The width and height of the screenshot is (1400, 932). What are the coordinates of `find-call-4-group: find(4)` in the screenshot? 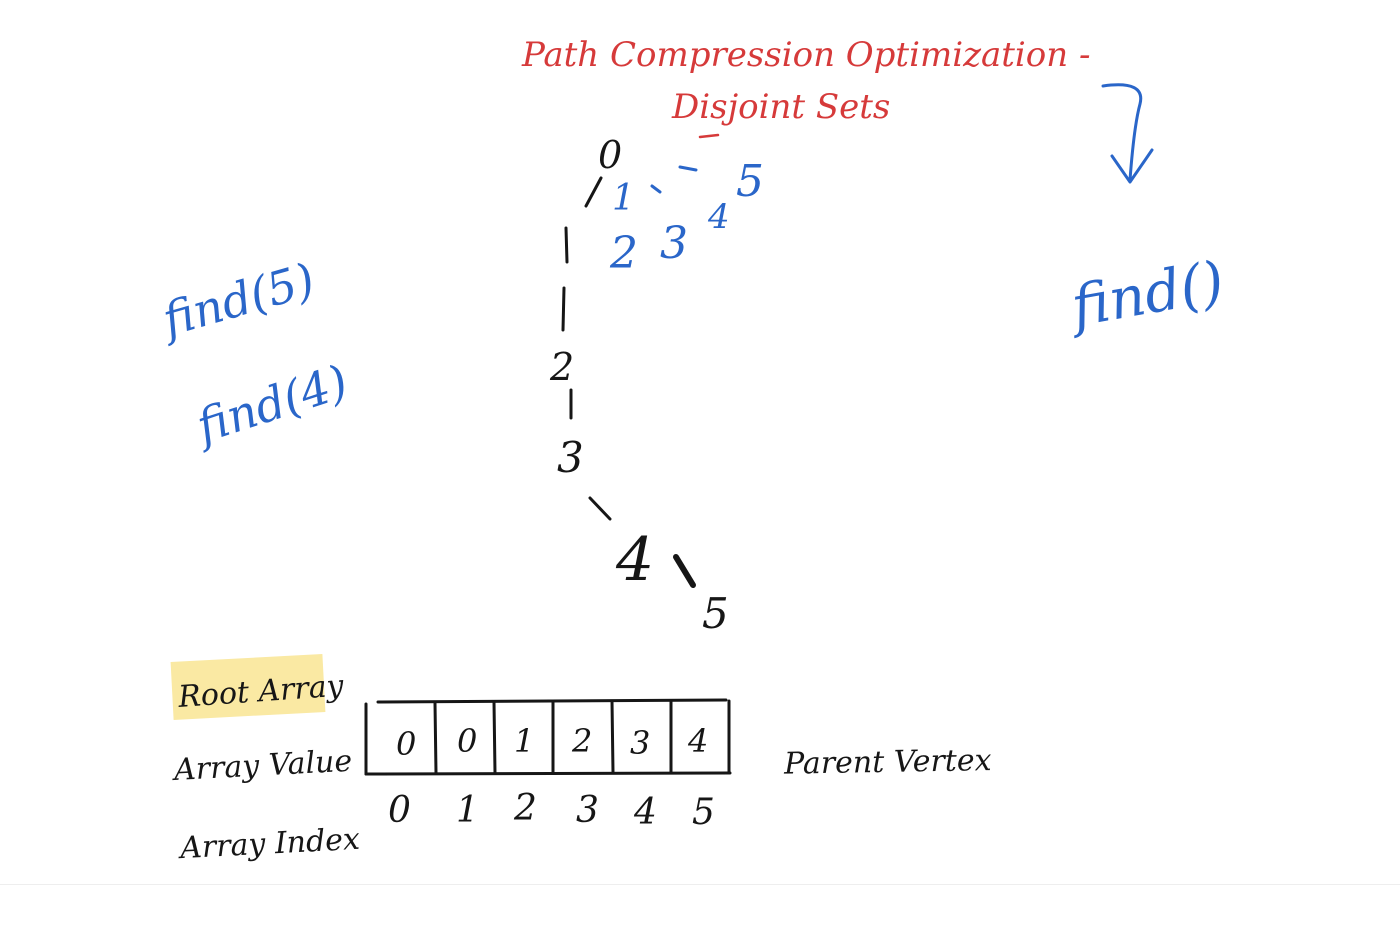 It's located at (270, 404).